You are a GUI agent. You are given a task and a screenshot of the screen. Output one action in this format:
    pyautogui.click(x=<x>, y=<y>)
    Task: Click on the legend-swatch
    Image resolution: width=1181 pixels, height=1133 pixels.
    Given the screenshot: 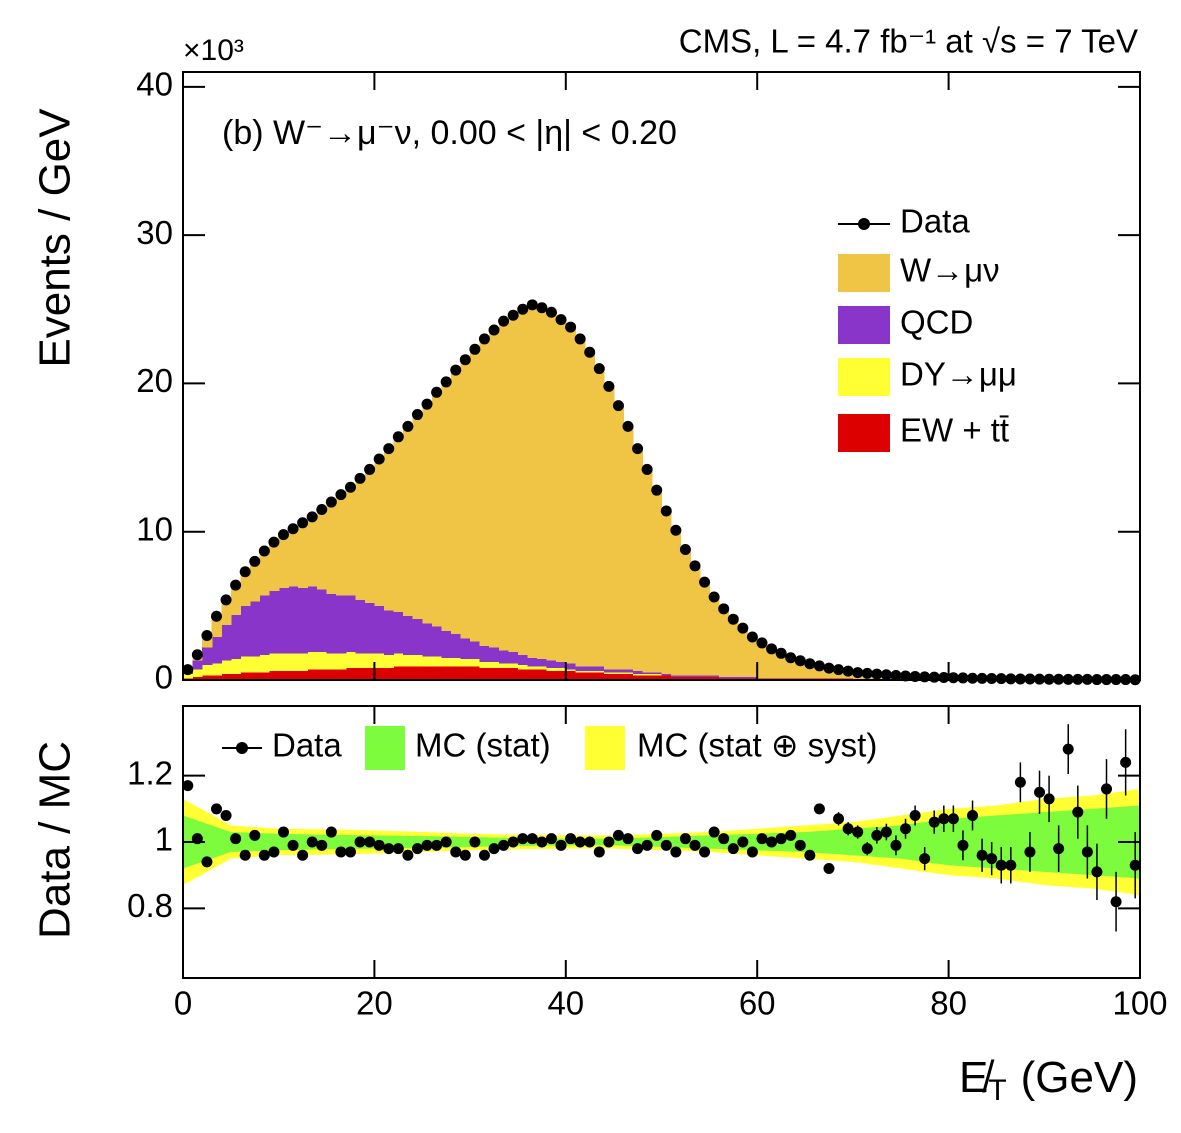 What is the action you would take?
    pyautogui.click(x=605, y=748)
    